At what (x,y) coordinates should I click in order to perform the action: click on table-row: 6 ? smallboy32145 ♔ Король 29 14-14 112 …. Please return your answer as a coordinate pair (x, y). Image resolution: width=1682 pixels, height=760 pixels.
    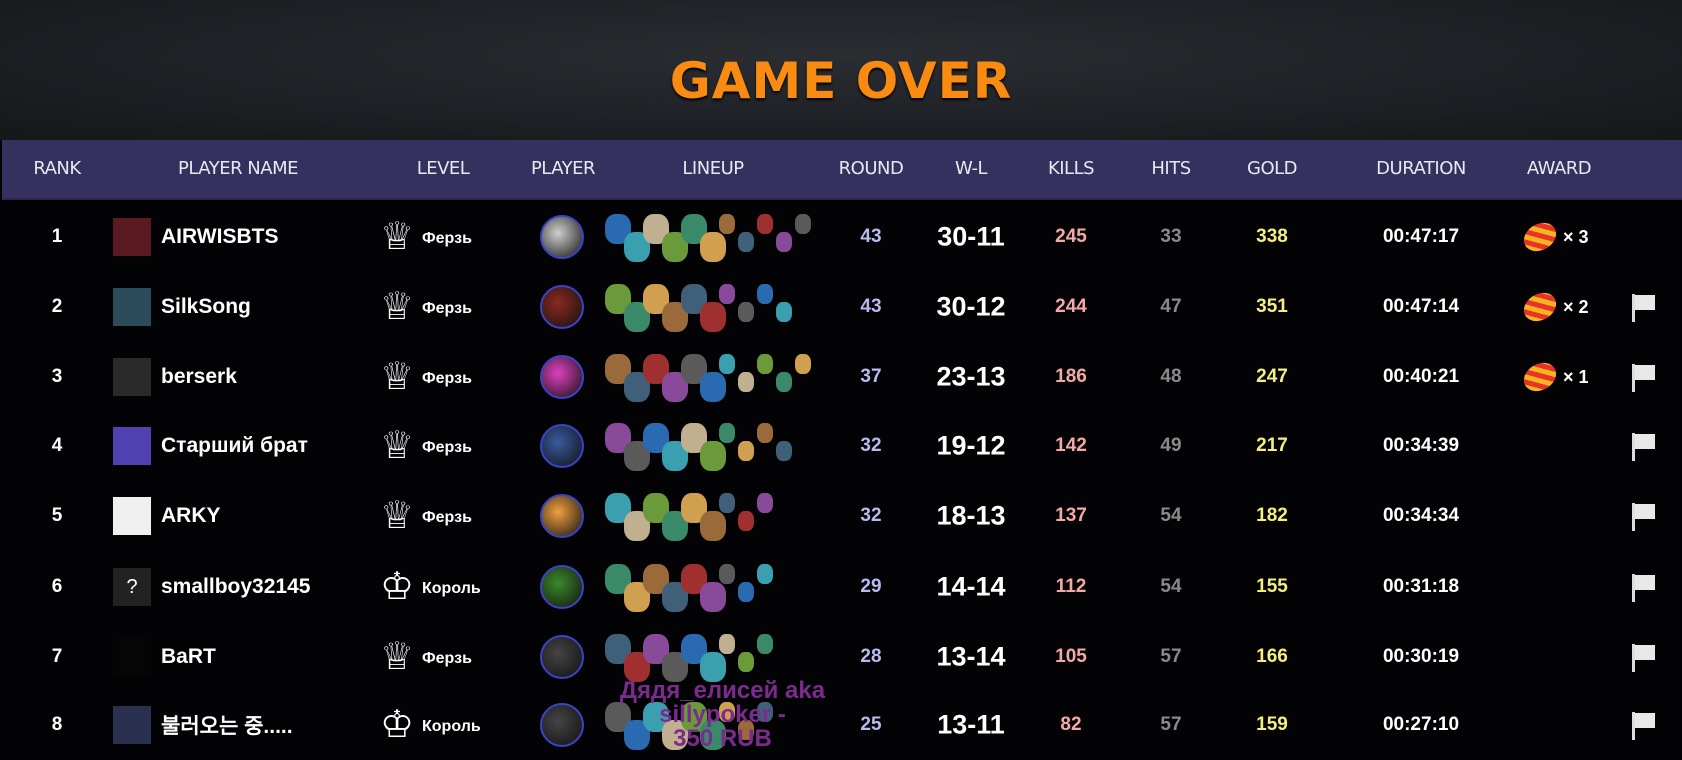
    Looking at the image, I should click on (841, 587).